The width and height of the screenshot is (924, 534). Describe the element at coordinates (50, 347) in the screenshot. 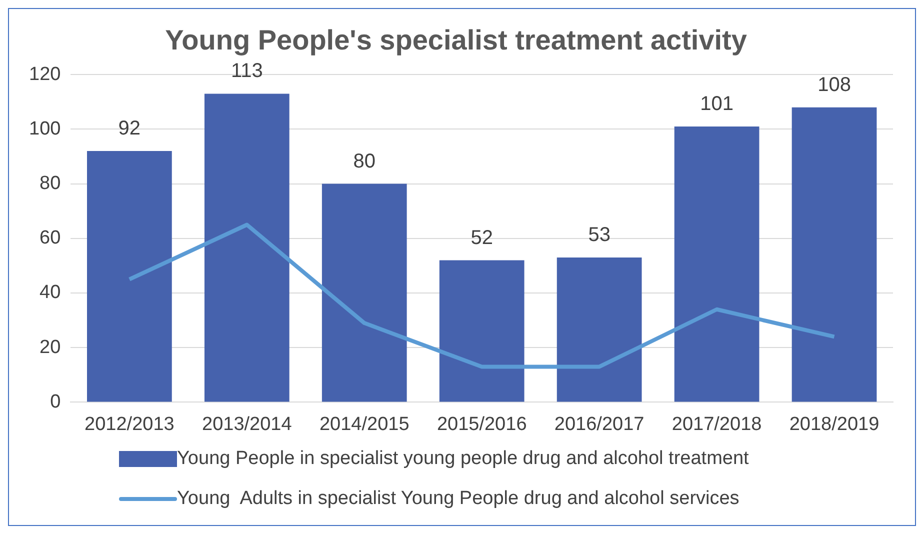

I see `y-tick-label: 20` at that location.